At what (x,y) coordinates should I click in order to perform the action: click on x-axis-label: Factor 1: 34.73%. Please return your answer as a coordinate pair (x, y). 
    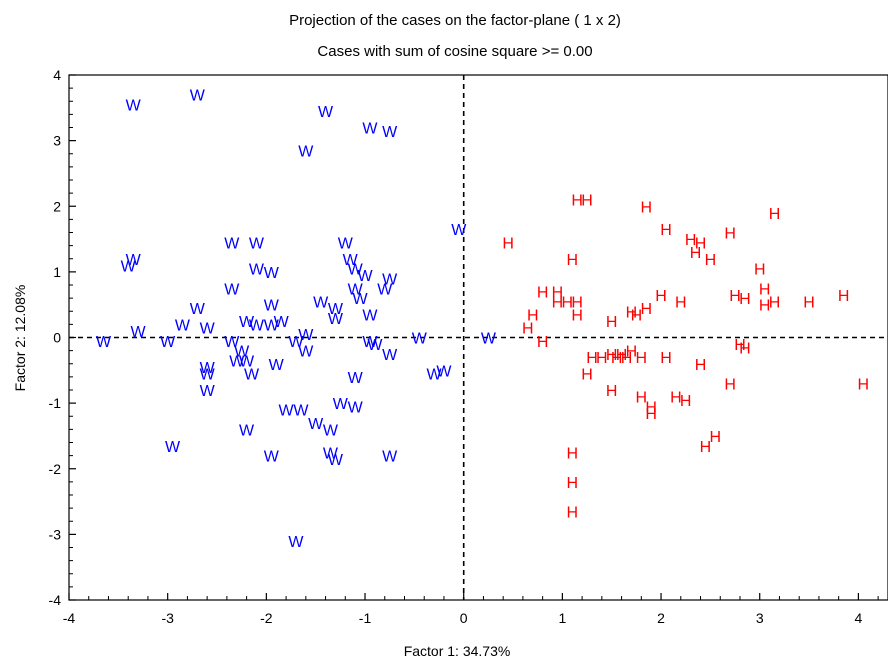
    Looking at the image, I should click on (457, 651).